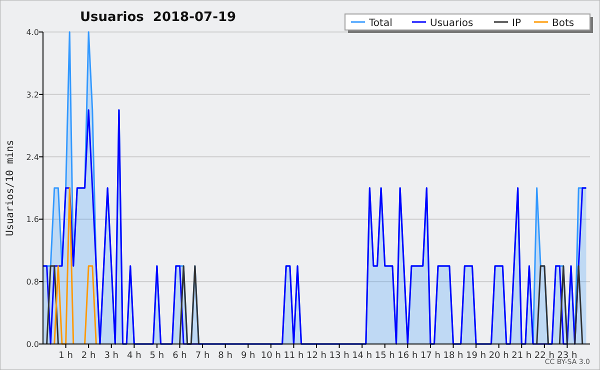 This screenshot has height=370, width=600. Describe the element at coordinates (157, 356) in the screenshot. I see `x-tick-label: 5 h` at that location.